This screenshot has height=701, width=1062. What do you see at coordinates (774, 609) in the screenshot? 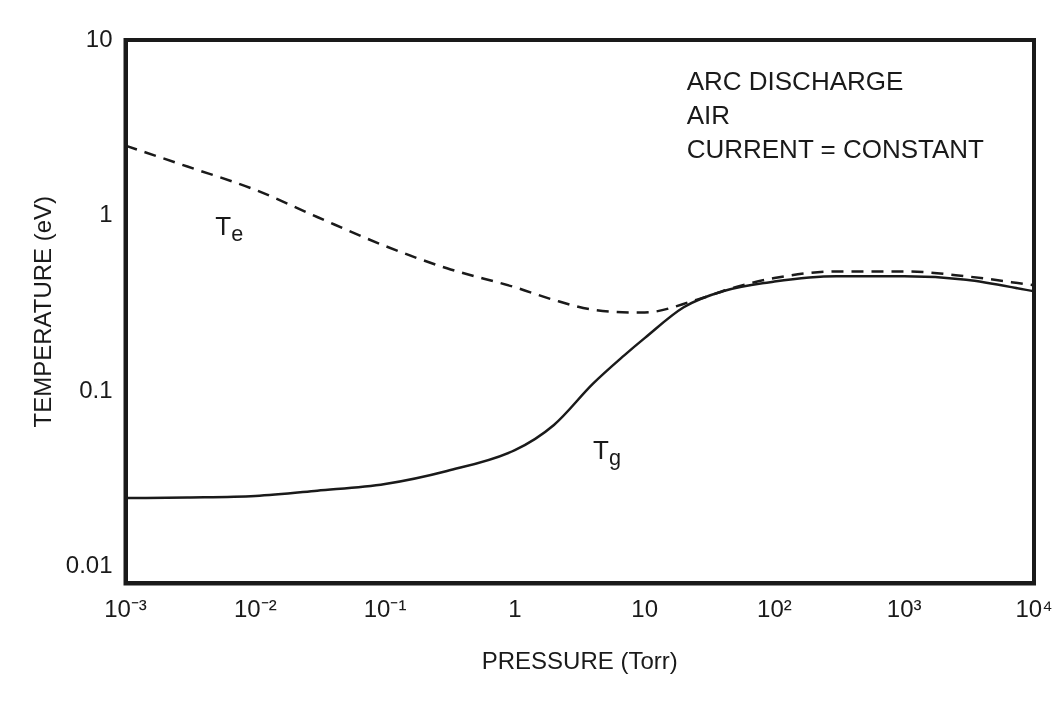
I see `x-tick-label: 10²` at bounding box center [774, 609].